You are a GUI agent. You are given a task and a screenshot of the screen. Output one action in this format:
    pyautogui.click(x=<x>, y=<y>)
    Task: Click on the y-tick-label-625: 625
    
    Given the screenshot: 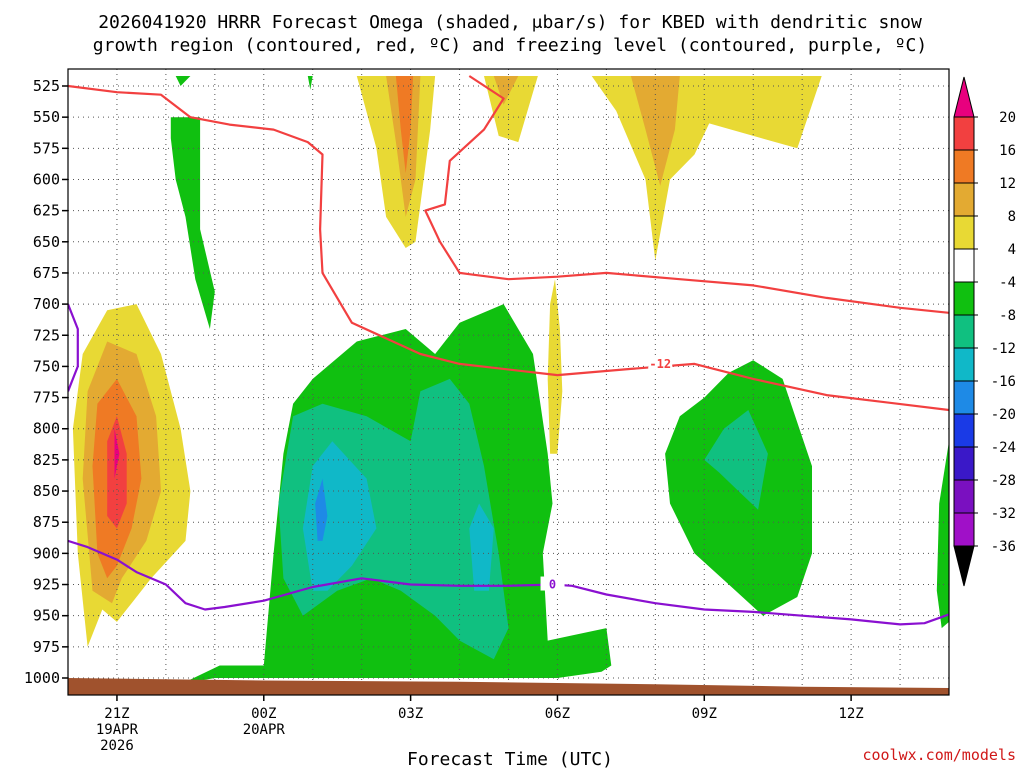 What is the action you would take?
    pyautogui.click(x=46, y=211)
    